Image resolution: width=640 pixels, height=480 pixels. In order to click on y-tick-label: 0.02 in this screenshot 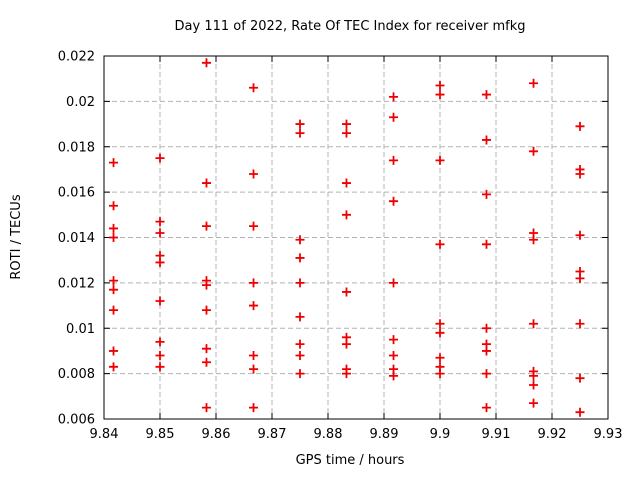, I will do `click(80, 102)`.